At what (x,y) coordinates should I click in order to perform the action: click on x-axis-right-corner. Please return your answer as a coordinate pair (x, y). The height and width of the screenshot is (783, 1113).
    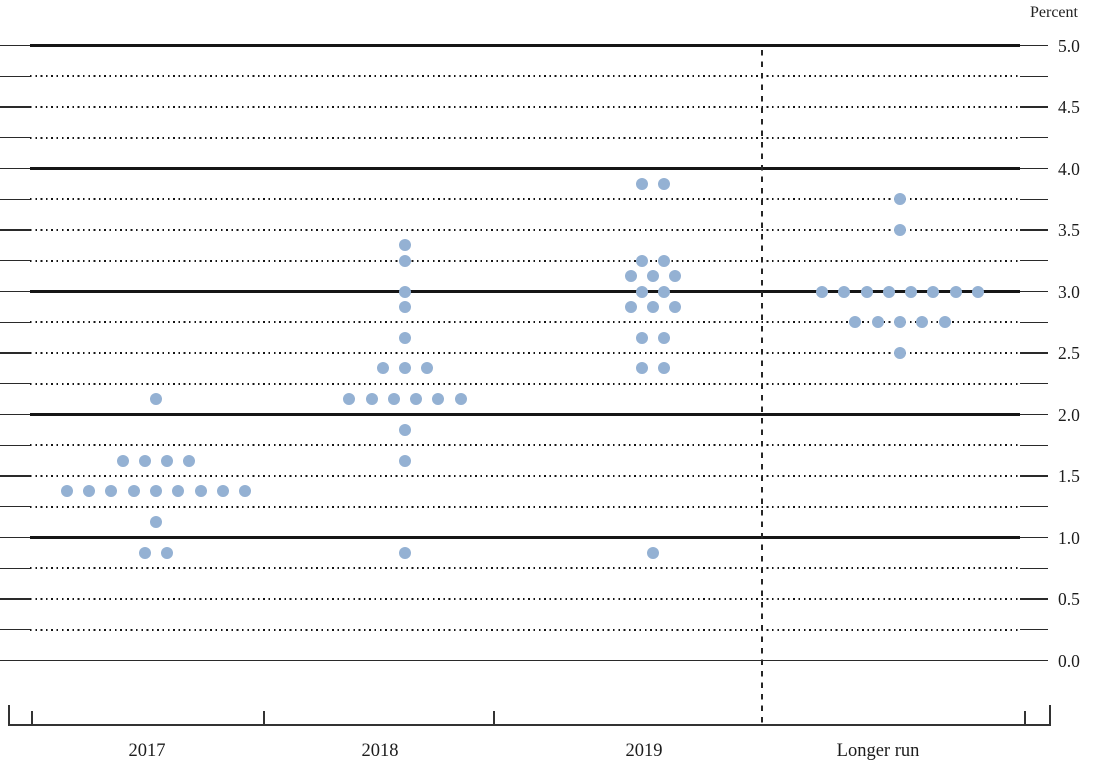
    Looking at the image, I should click on (1050, 715).